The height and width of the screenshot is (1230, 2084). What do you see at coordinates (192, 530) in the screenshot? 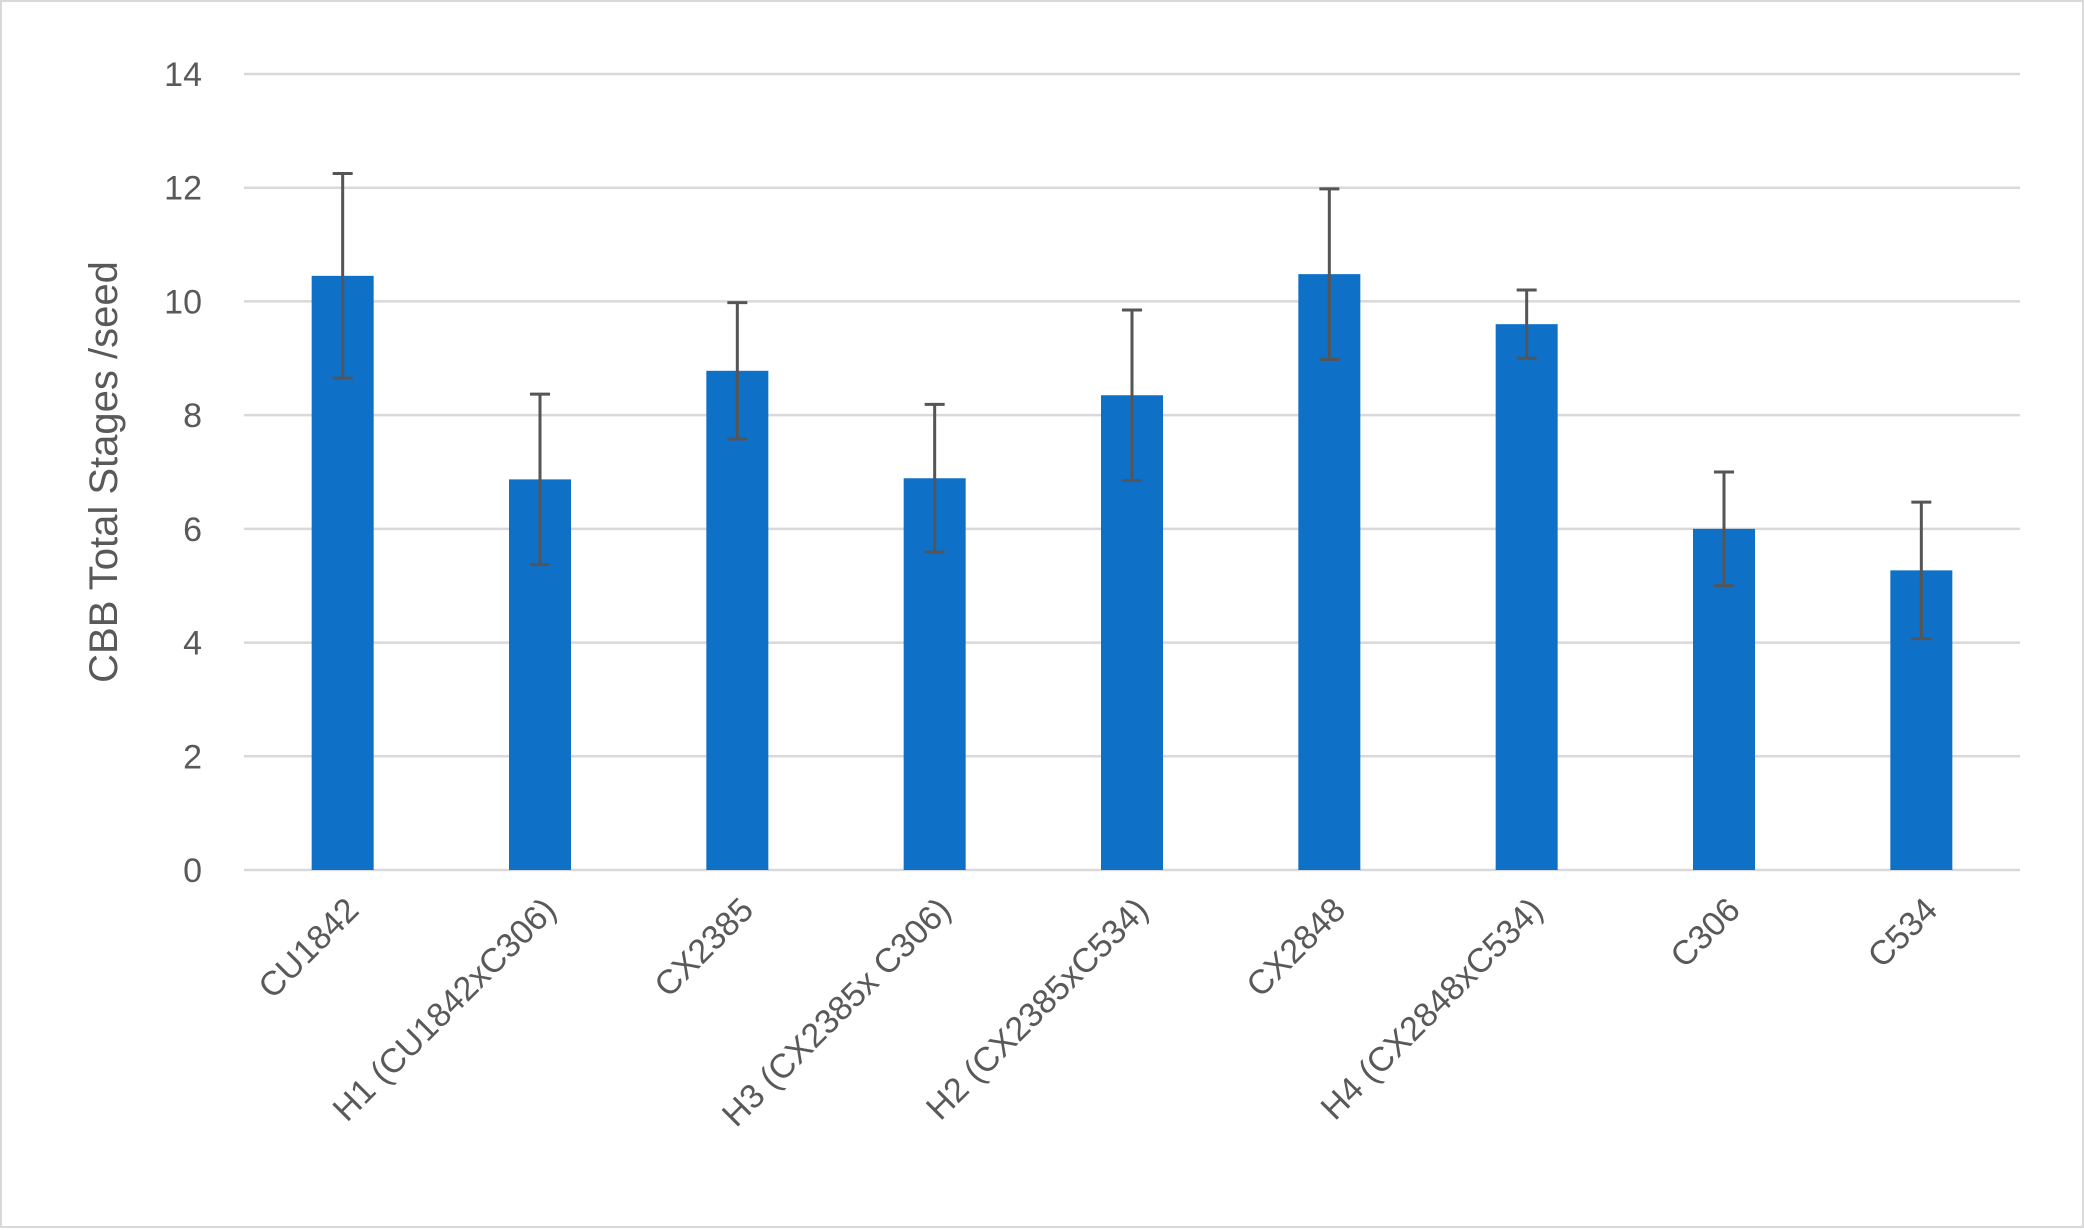
I see `y-tick-label: 6` at bounding box center [192, 530].